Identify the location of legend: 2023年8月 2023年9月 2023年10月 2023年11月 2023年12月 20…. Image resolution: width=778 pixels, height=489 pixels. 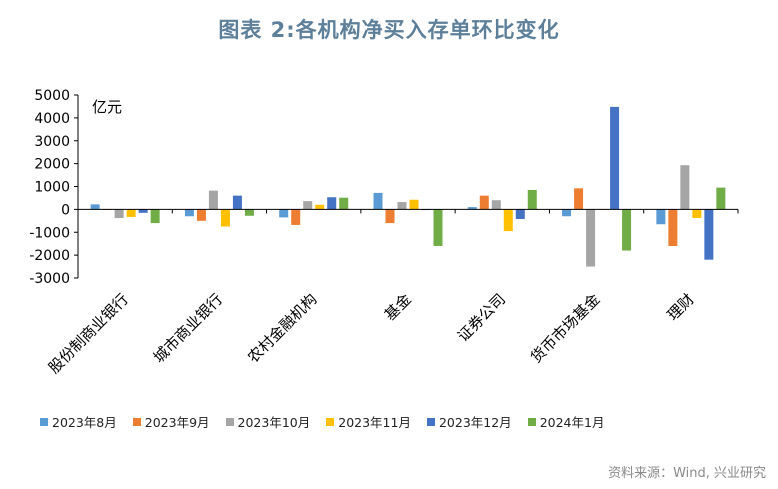
(390, 421).